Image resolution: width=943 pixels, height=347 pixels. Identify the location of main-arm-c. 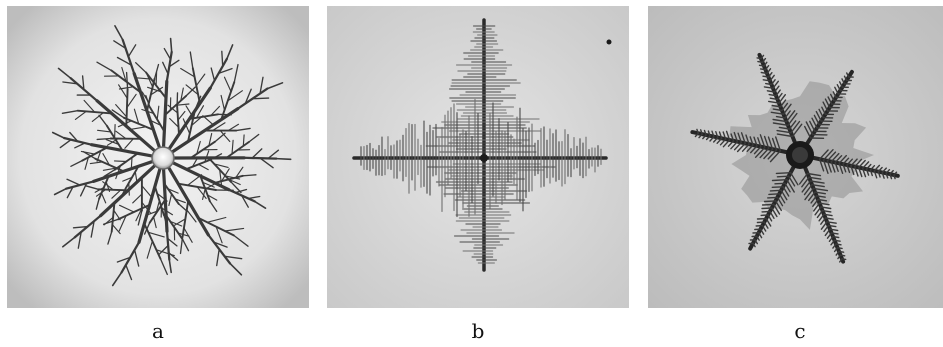
(849, 165).